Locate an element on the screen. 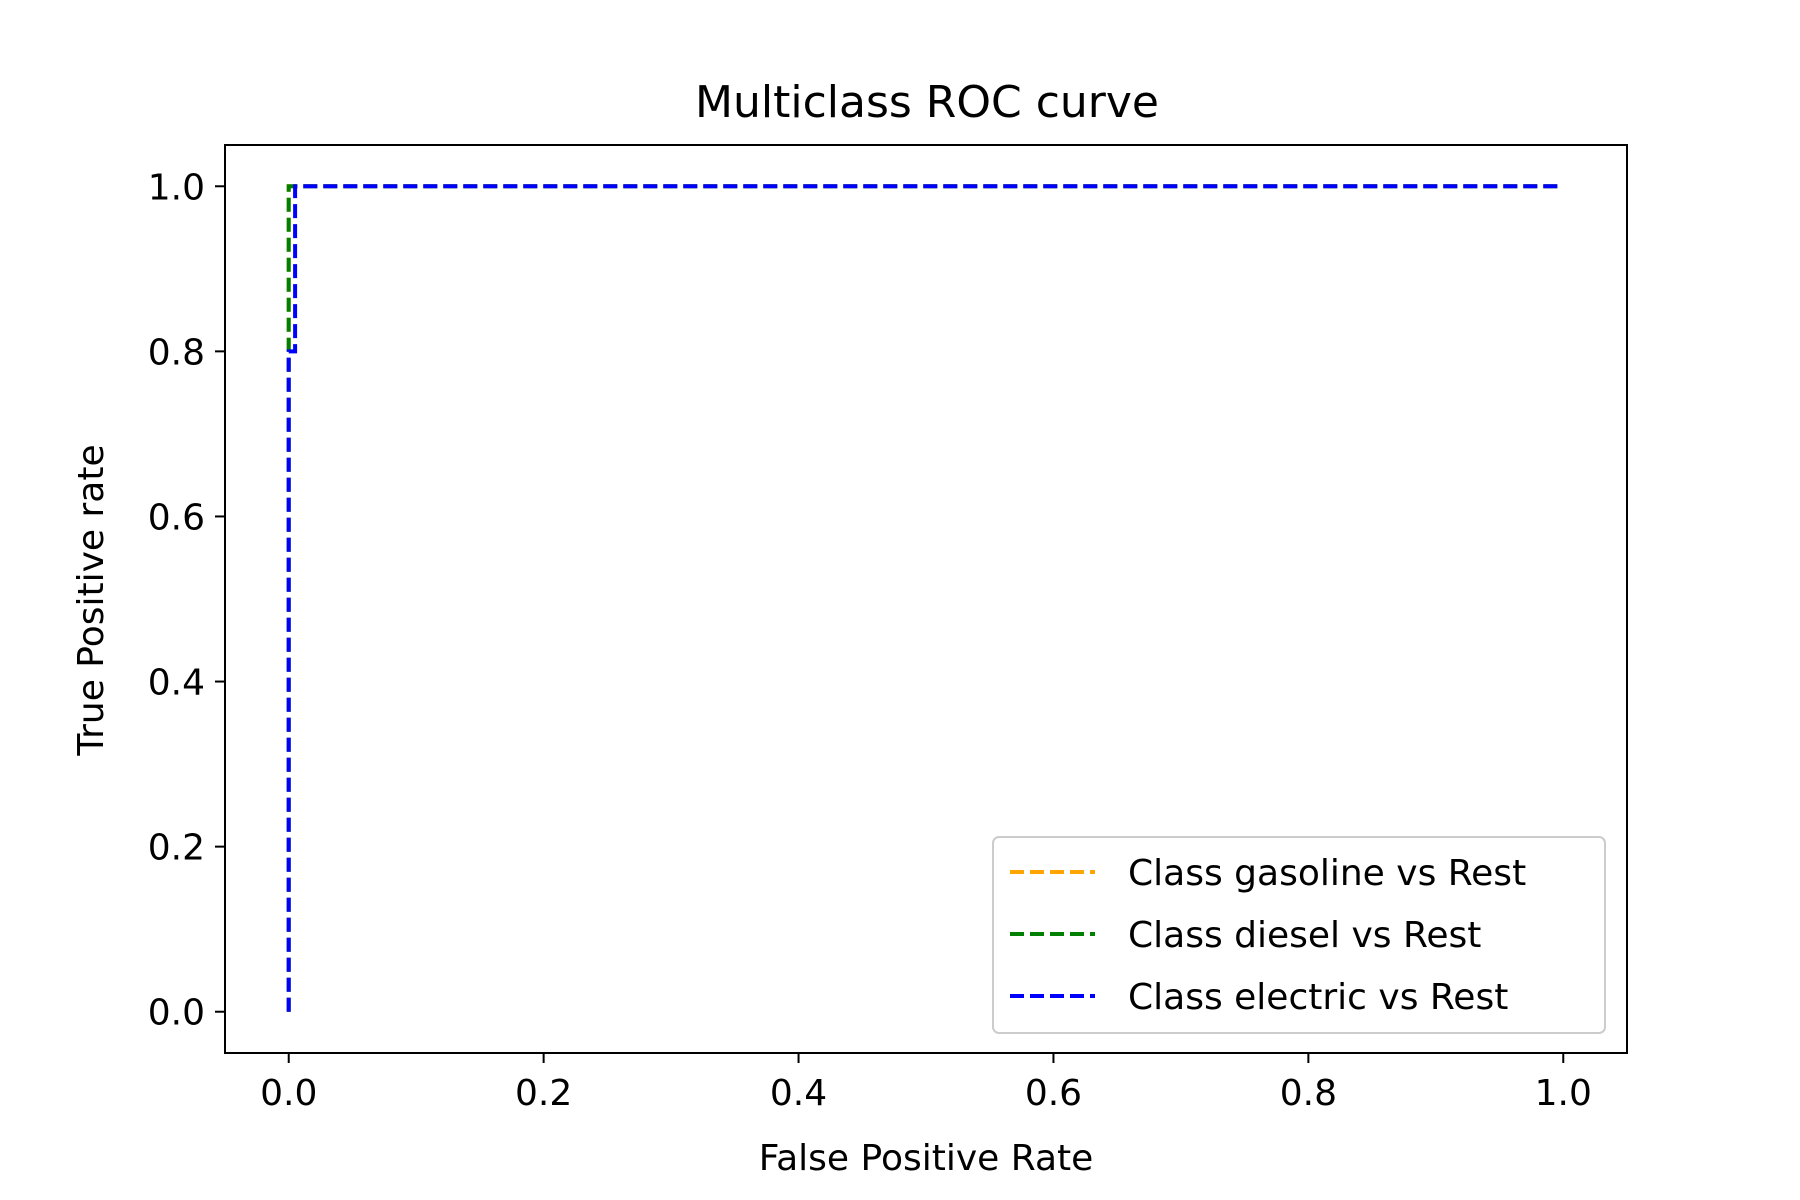 This screenshot has height=1200, width=1800. legend-label: Class gasoline vs Rest is located at coordinates (1327, 873).